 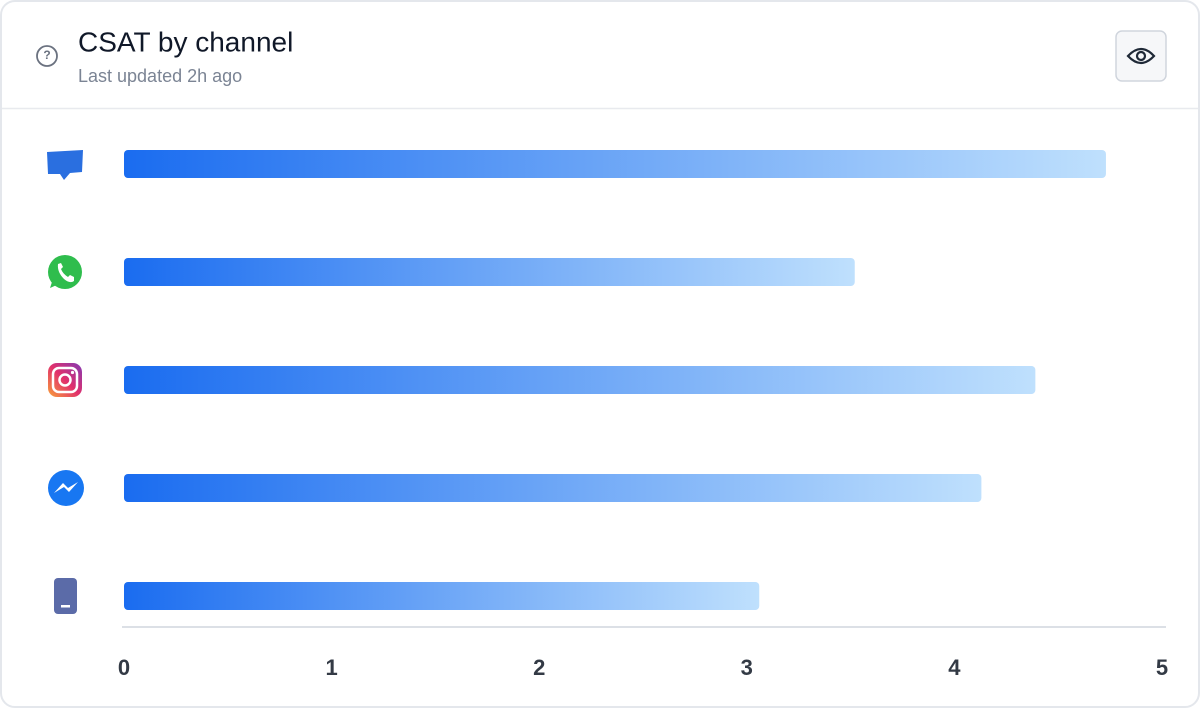 I want to click on chart-title: CSAT by channel, so click(x=185, y=41).